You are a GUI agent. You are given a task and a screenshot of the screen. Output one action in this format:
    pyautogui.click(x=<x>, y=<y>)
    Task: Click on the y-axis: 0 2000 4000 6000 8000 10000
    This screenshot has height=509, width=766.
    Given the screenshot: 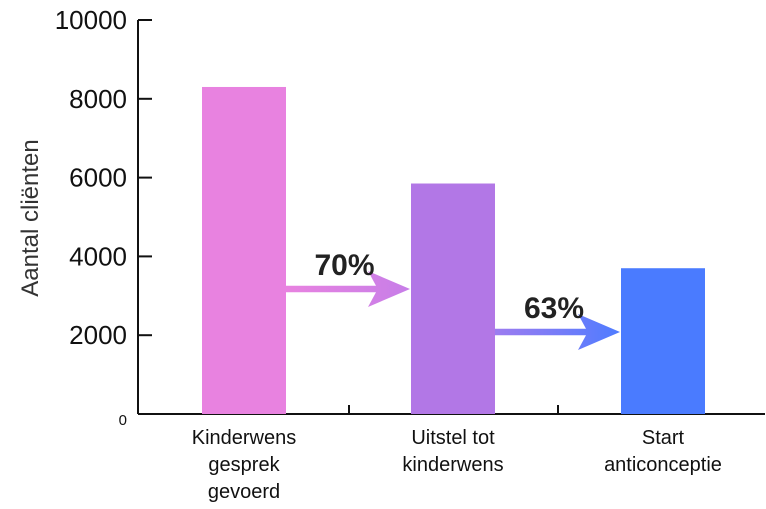 What is the action you would take?
    pyautogui.click(x=103, y=217)
    